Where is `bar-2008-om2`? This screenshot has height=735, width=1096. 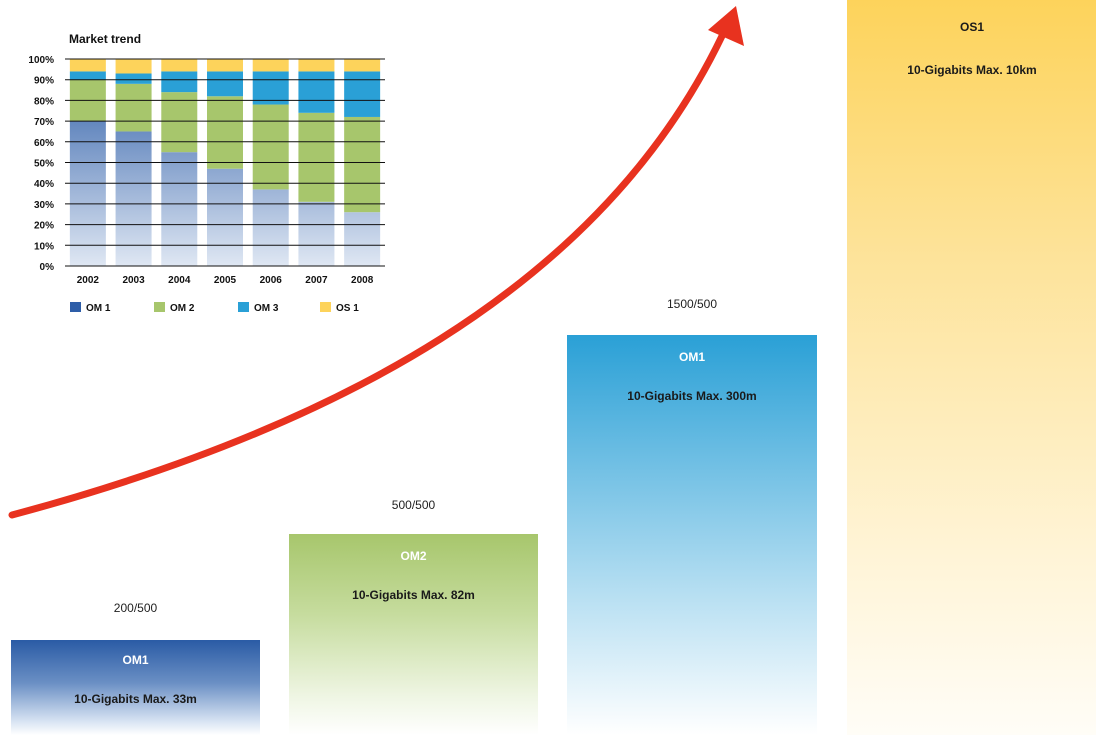
bar-2008-om2 is located at coordinates (362, 164).